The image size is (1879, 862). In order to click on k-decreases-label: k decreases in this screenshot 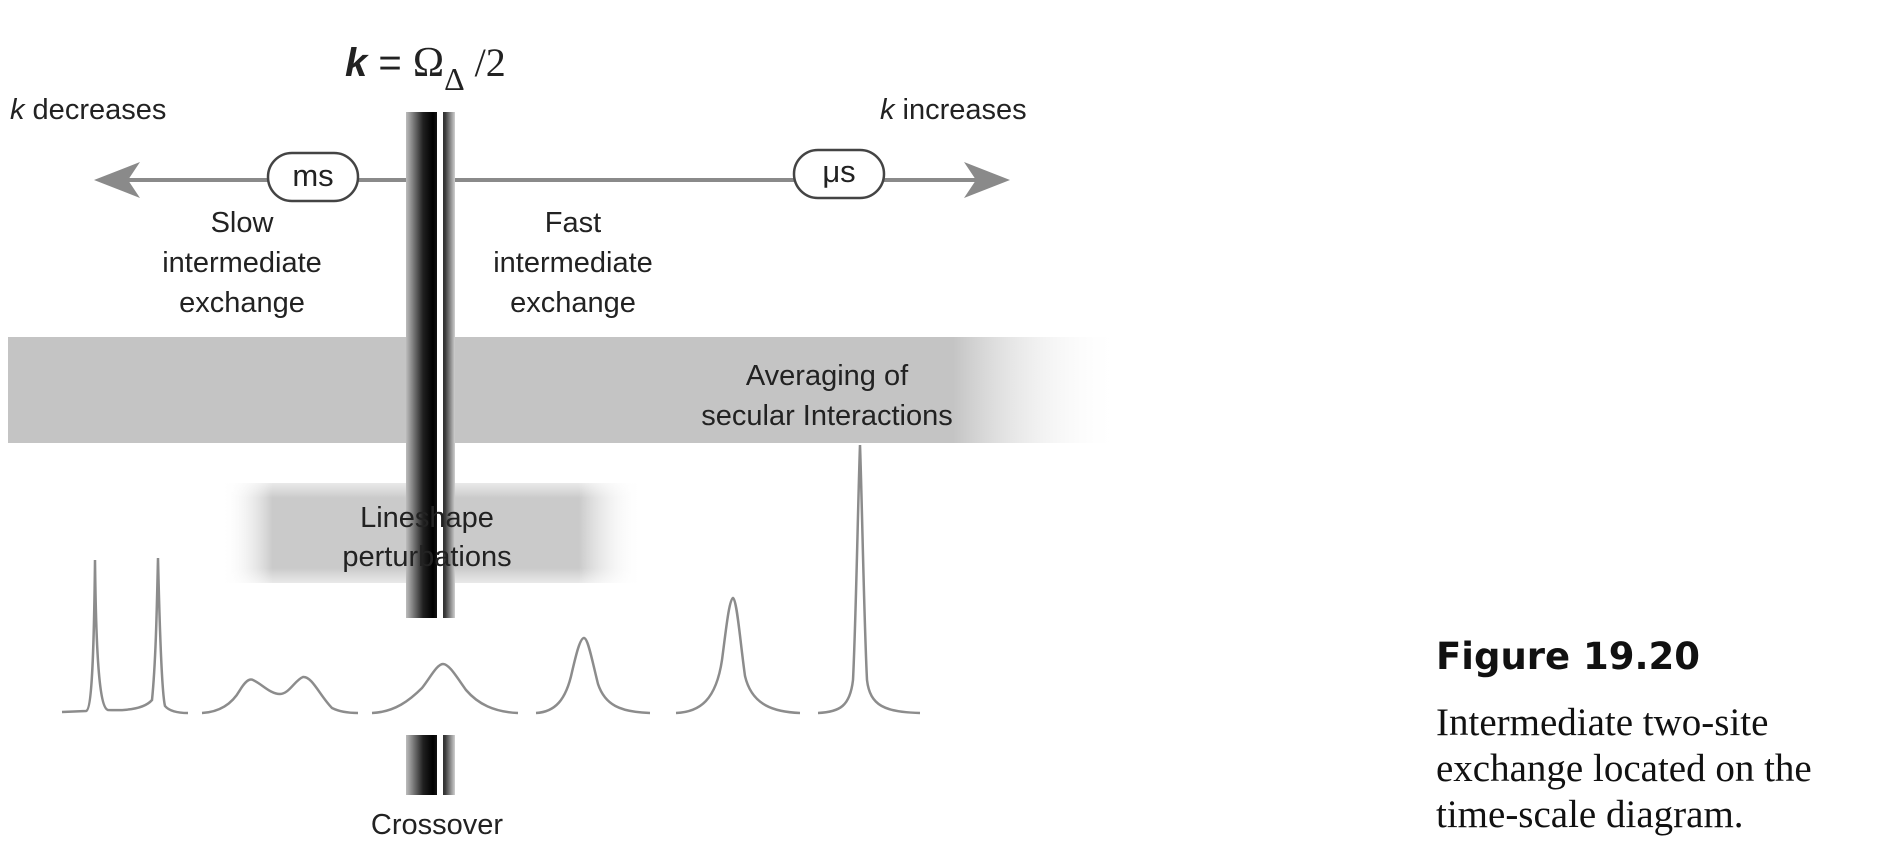, I will do `click(88, 110)`.